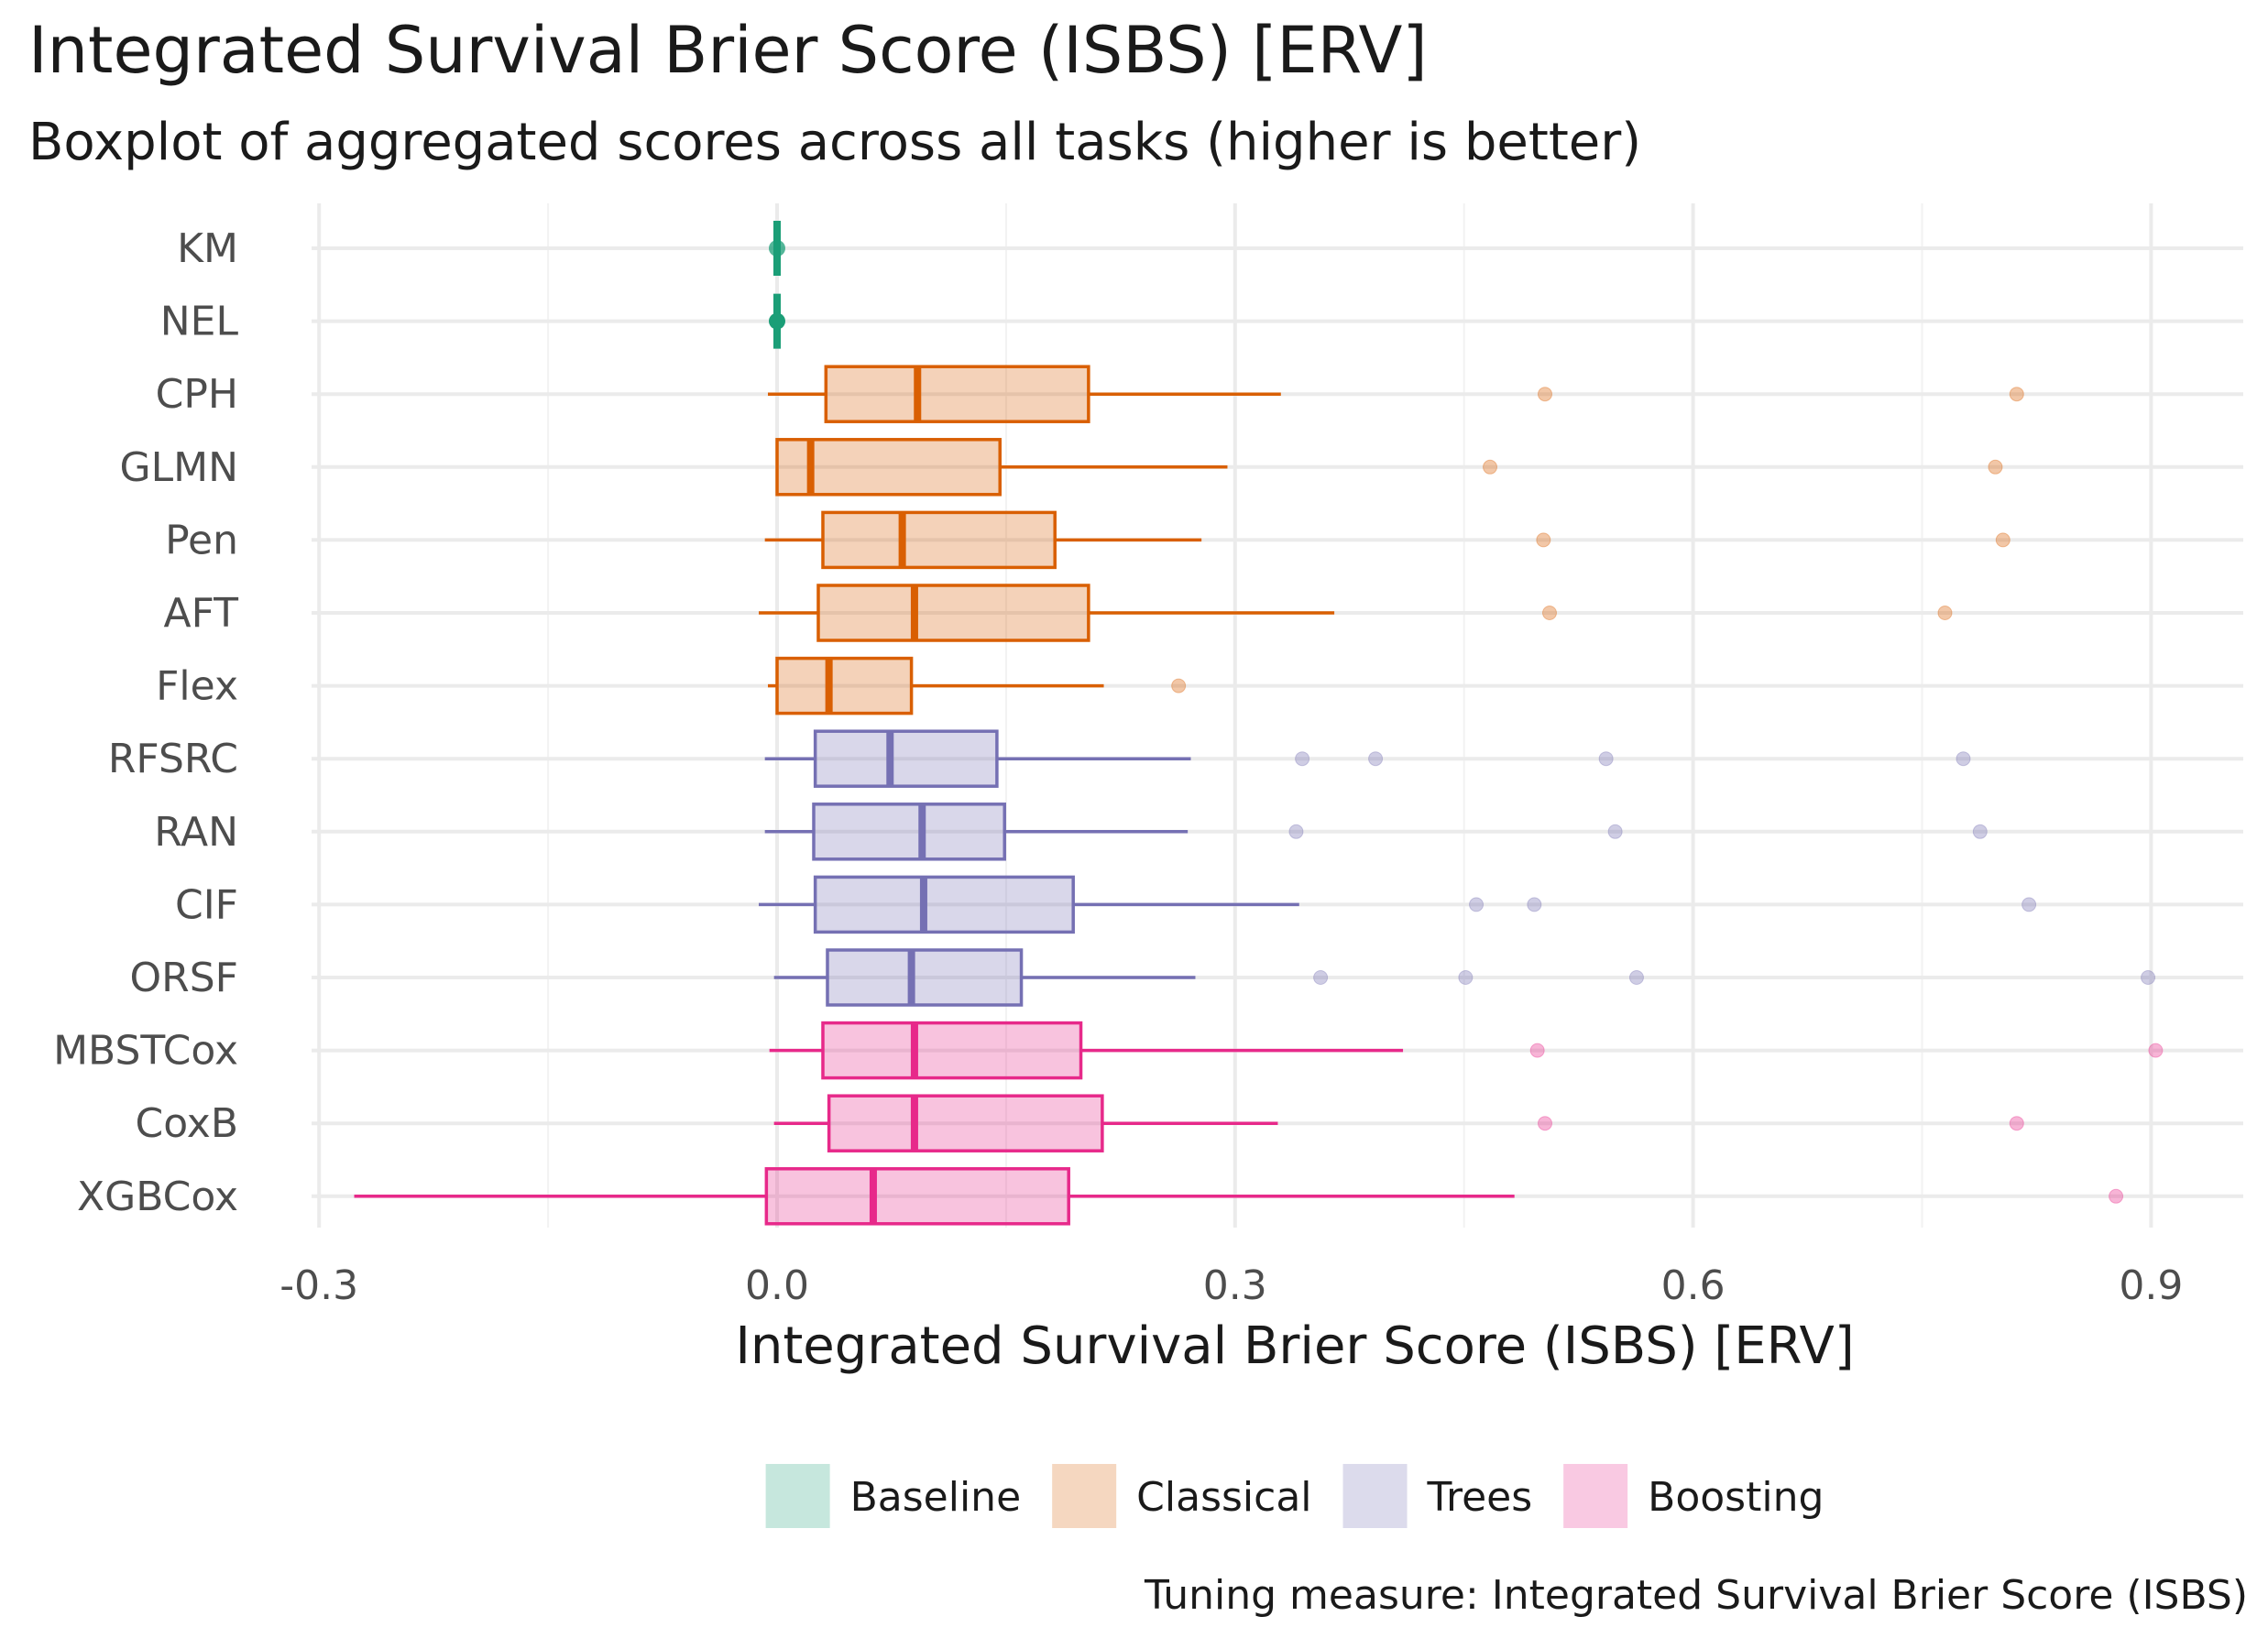 This screenshot has height=1649, width=2268. I want to click on legend-item-classical: Classical, so click(1182, 1496).